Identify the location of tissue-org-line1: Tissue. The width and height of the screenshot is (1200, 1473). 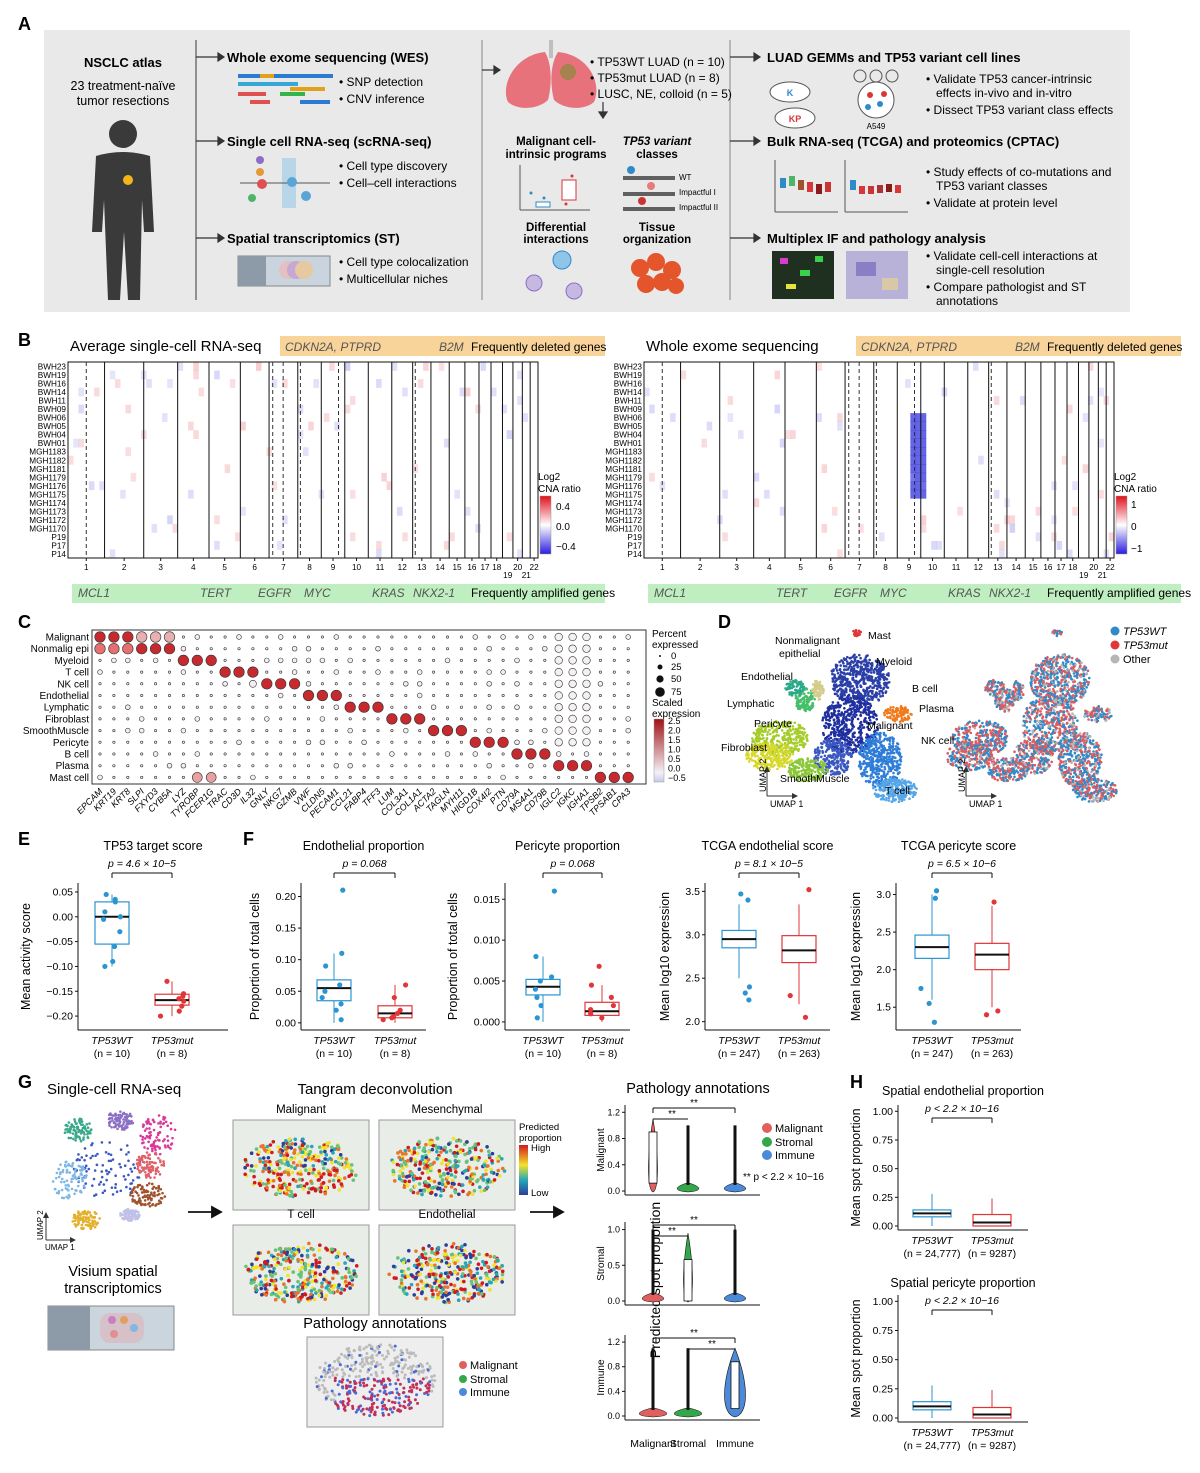
(657, 228).